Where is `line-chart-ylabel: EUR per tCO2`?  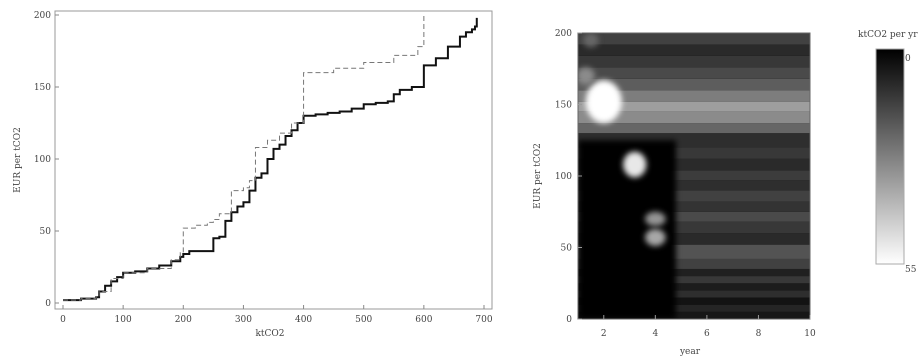
line-chart-ylabel: EUR per tCO2 is located at coordinates (18, 160).